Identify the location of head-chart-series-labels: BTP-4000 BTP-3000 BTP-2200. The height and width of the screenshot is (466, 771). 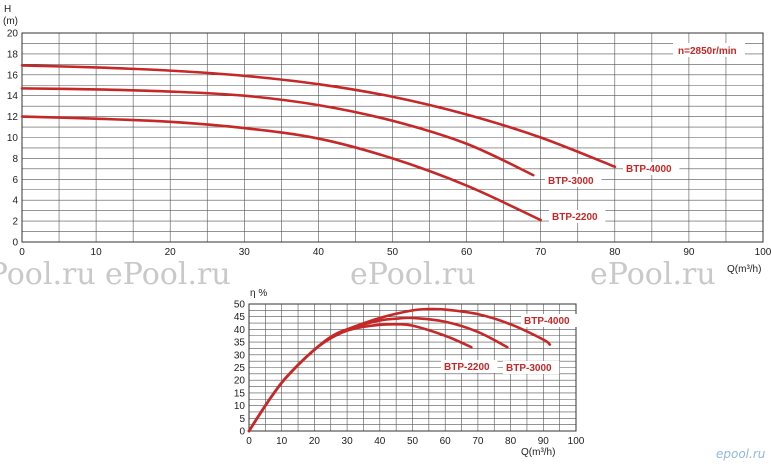
(612, 192).